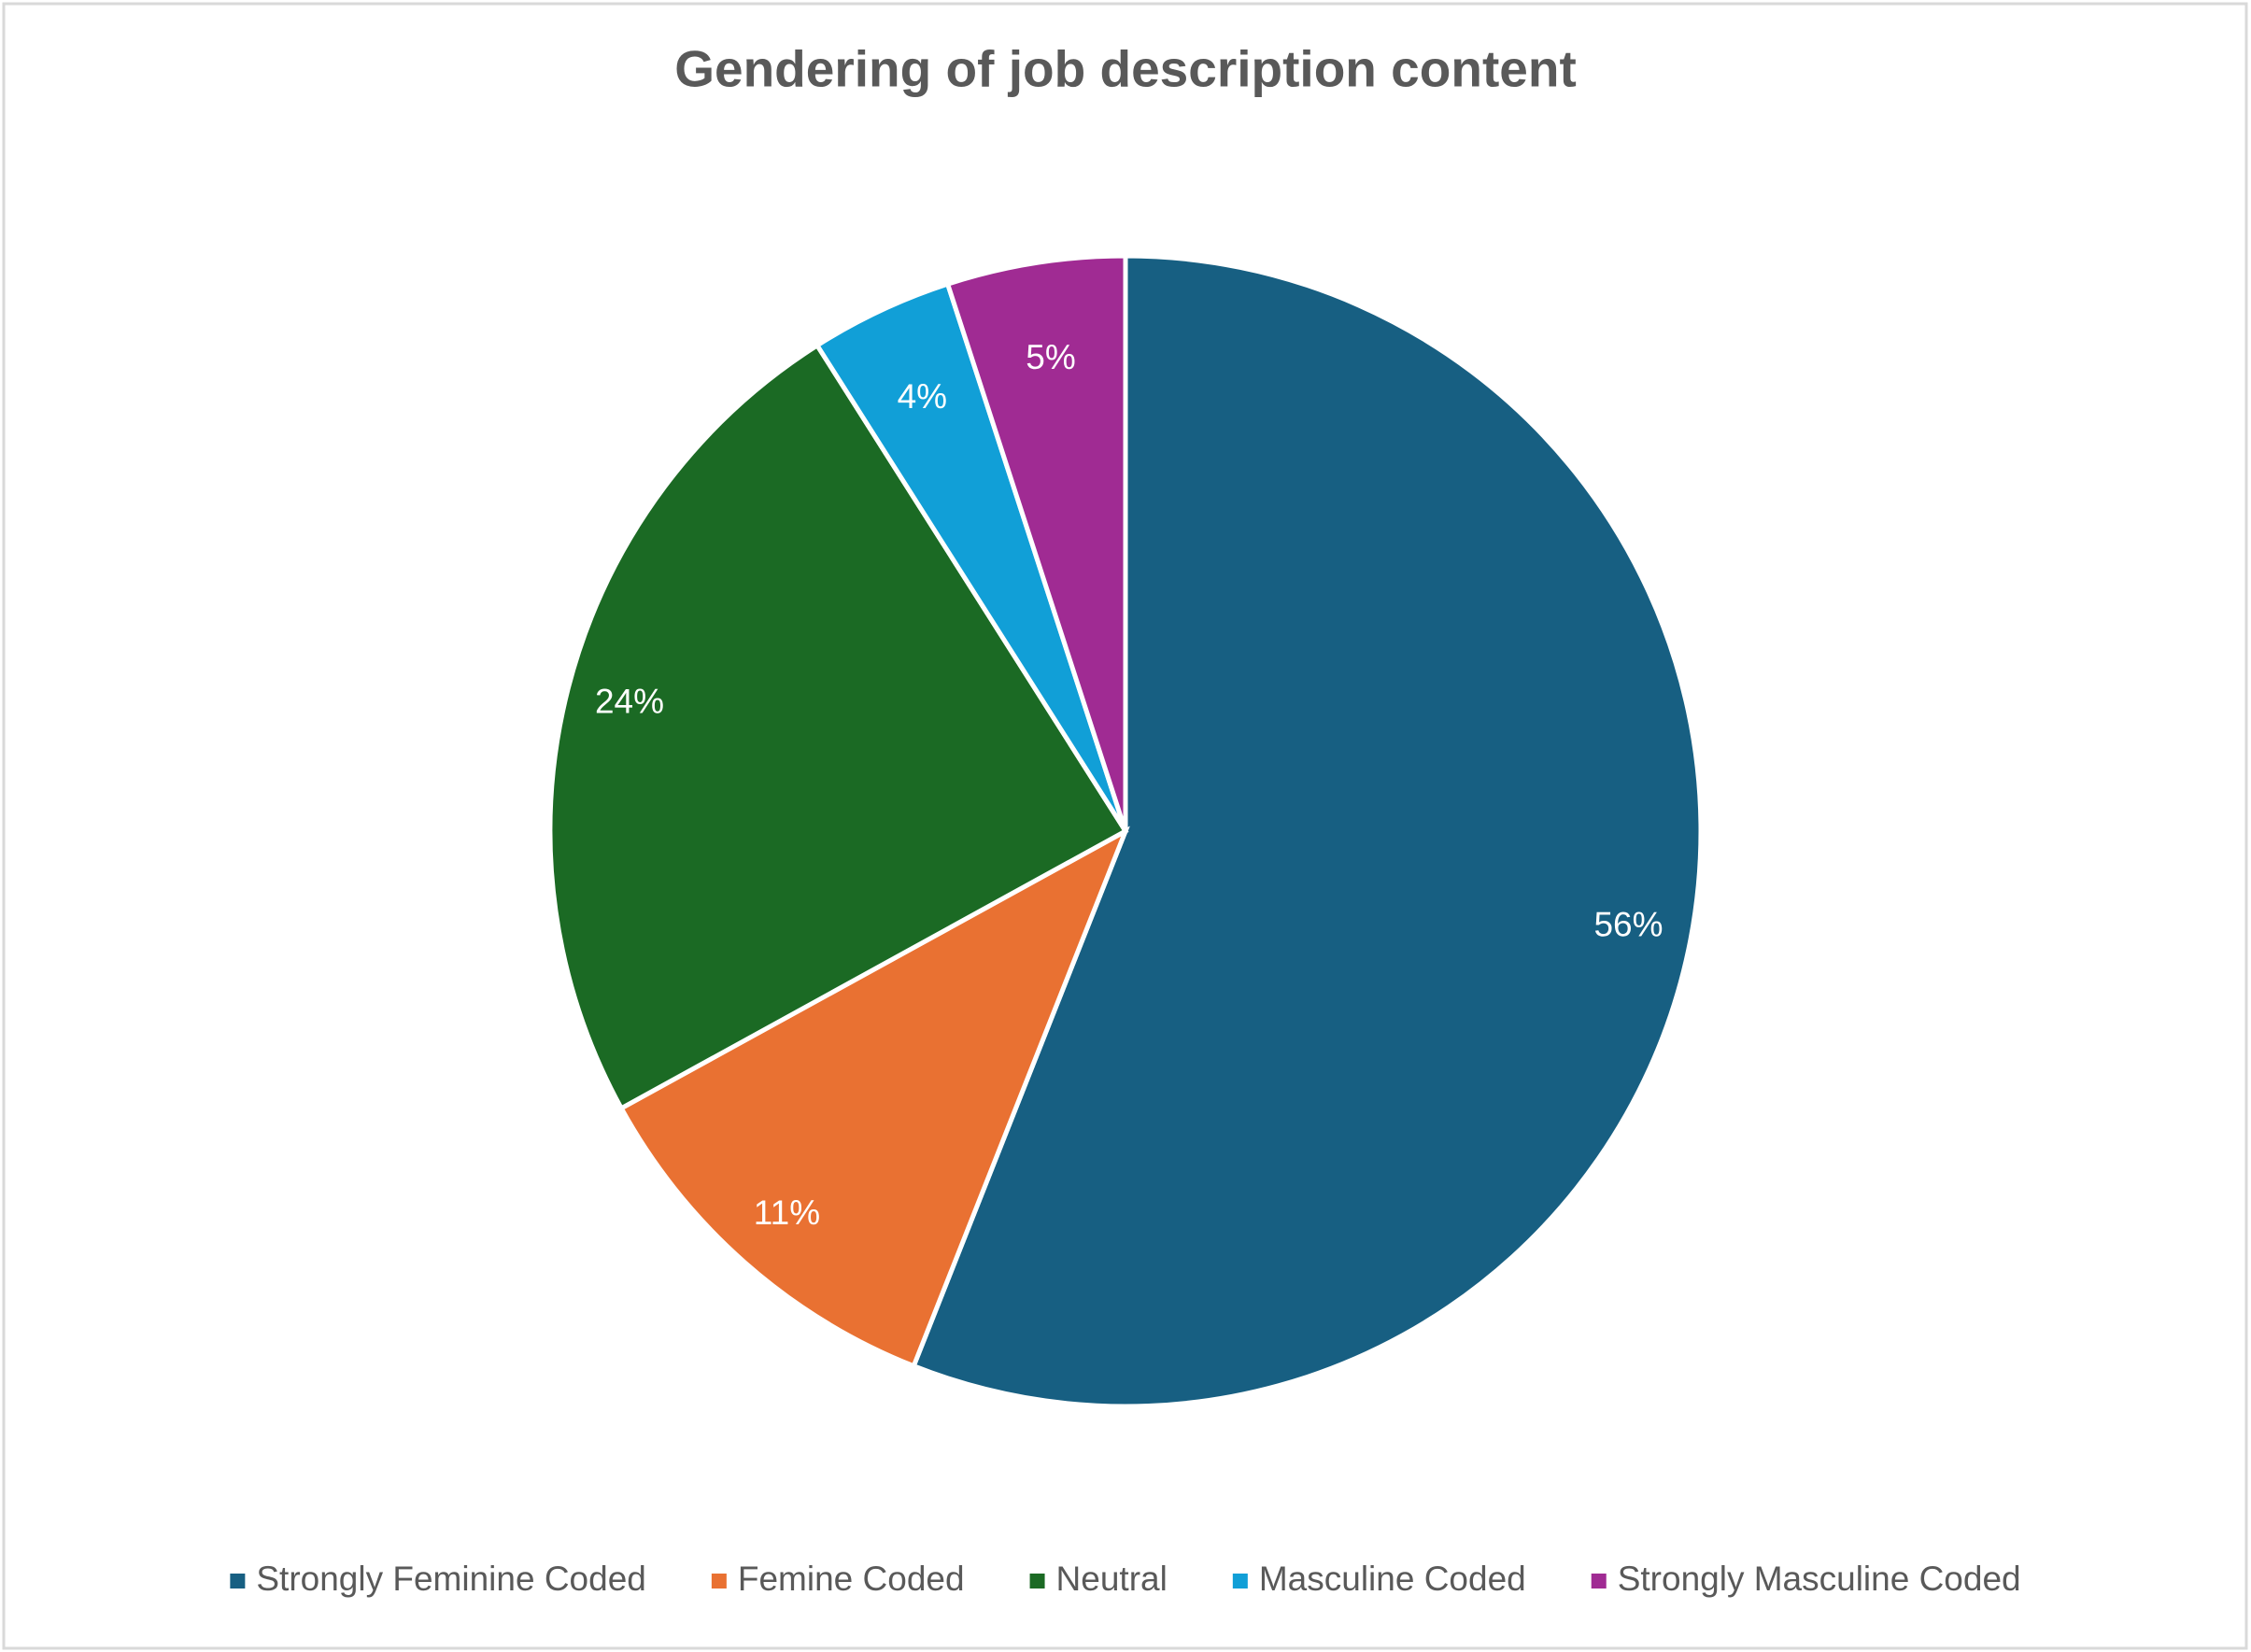 The width and height of the screenshot is (2251, 1652). Describe the element at coordinates (1112, 1579) in the screenshot. I see `legend-label: Neutral` at that location.